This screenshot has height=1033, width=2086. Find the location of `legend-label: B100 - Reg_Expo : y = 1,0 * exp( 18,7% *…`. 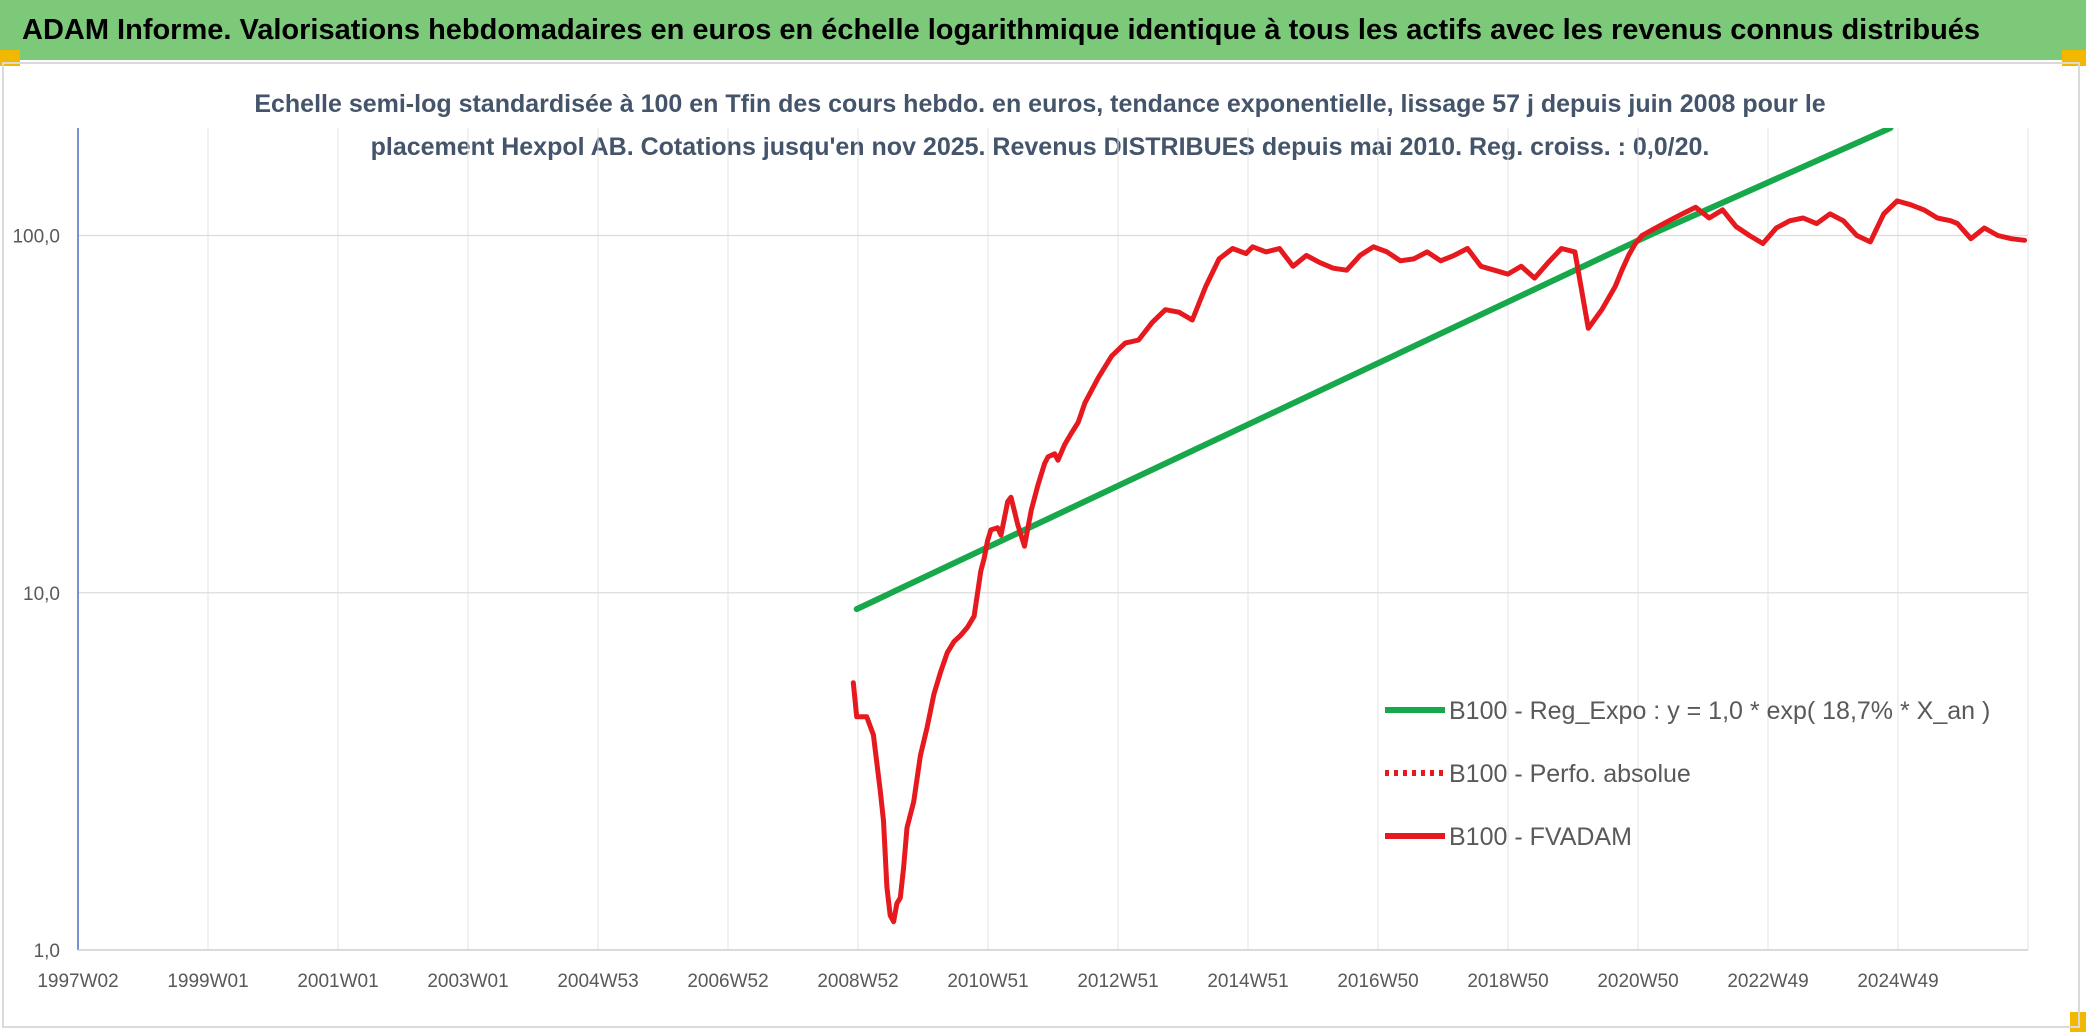

legend-label: B100 - Reg_Expo : y = 1,0 * exp( 18,7% *… is located at coordinates (1719, 711).